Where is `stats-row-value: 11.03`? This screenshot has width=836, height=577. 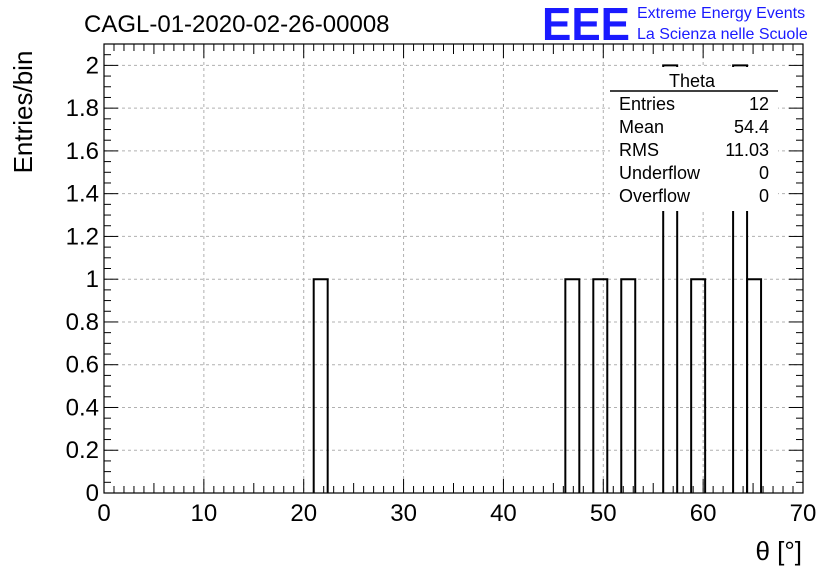
stats-row-value: 11.03 is located at coordinates (747, 150).